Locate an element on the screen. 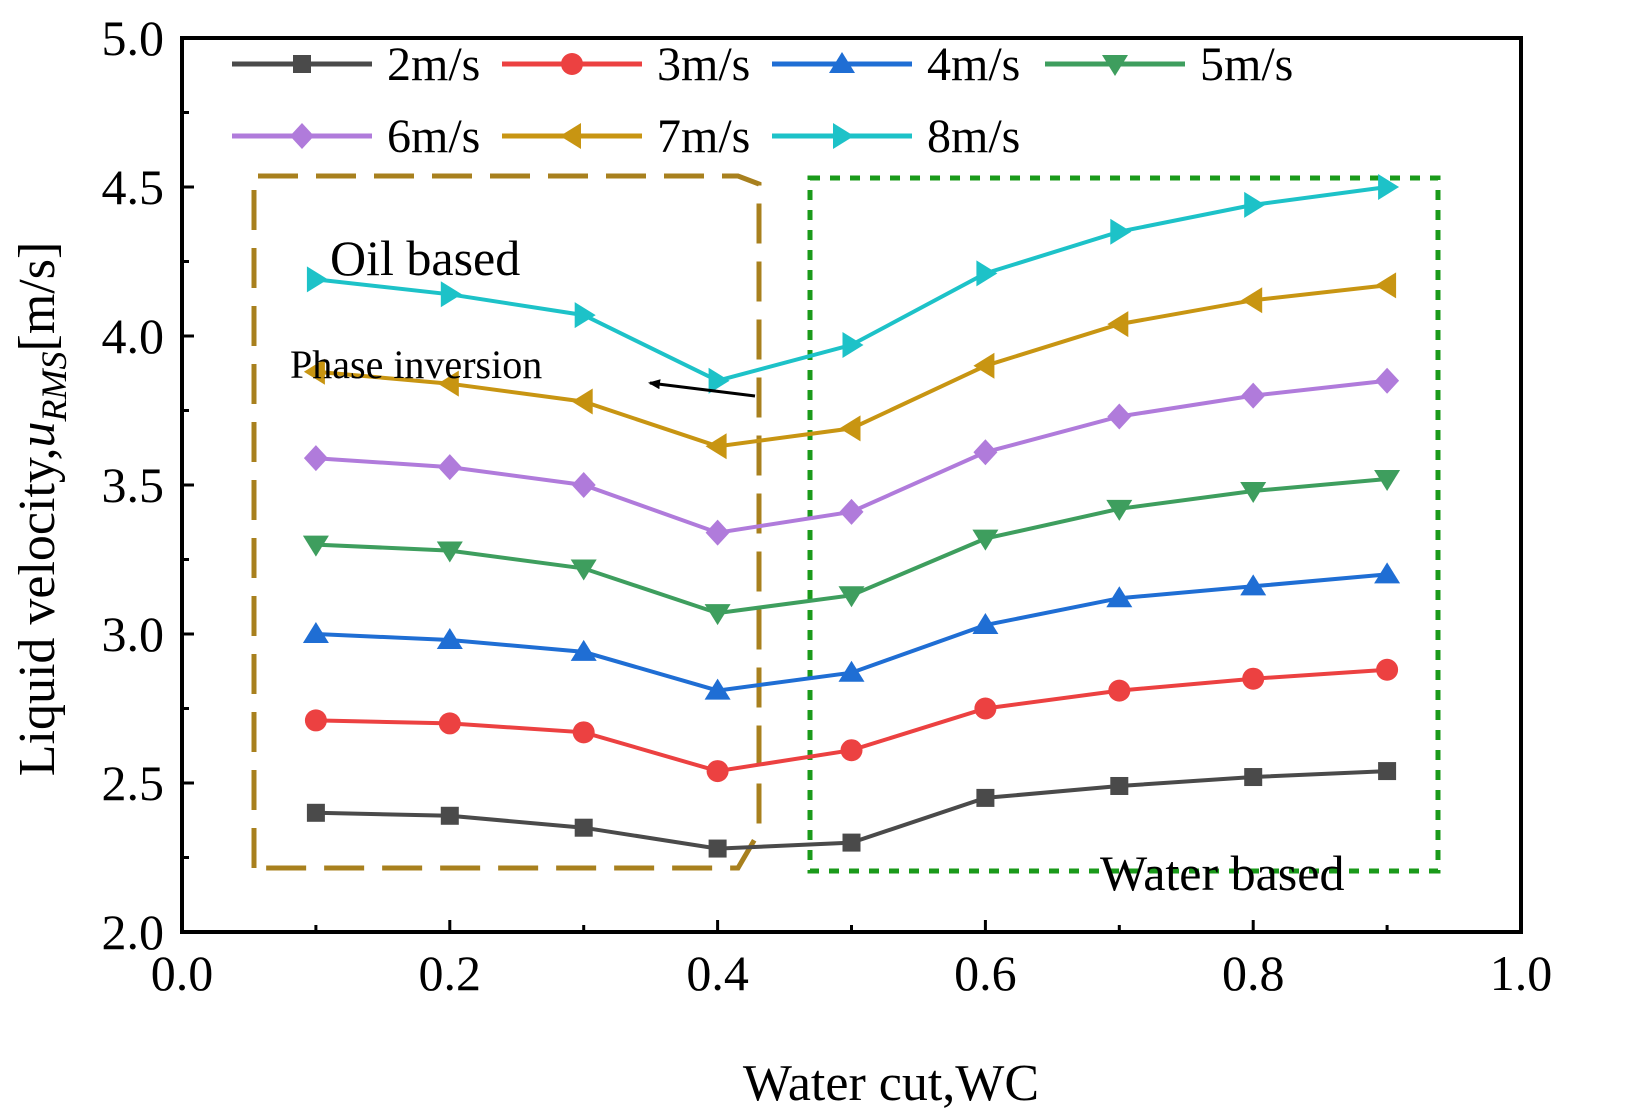 The width and height of the screenshot is (1643, 1111). legend-label-4m/s: 4m/s is located at coordinates (973, 64).